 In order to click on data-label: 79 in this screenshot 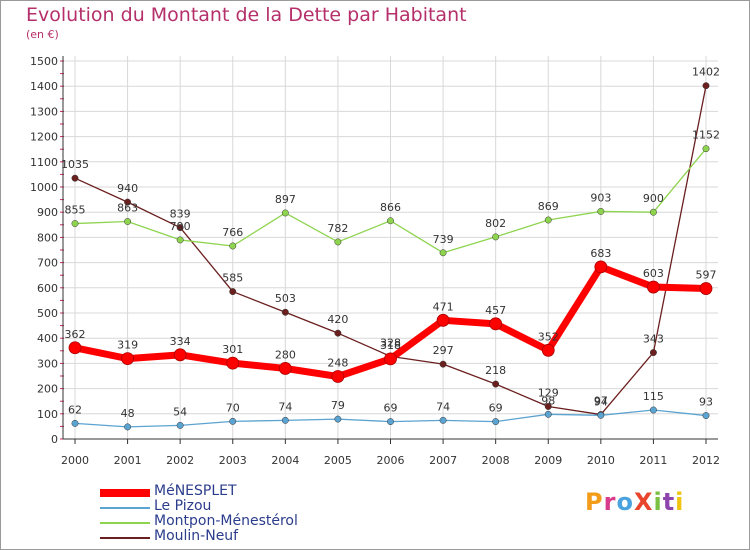, I will do `click(338, 405)`.